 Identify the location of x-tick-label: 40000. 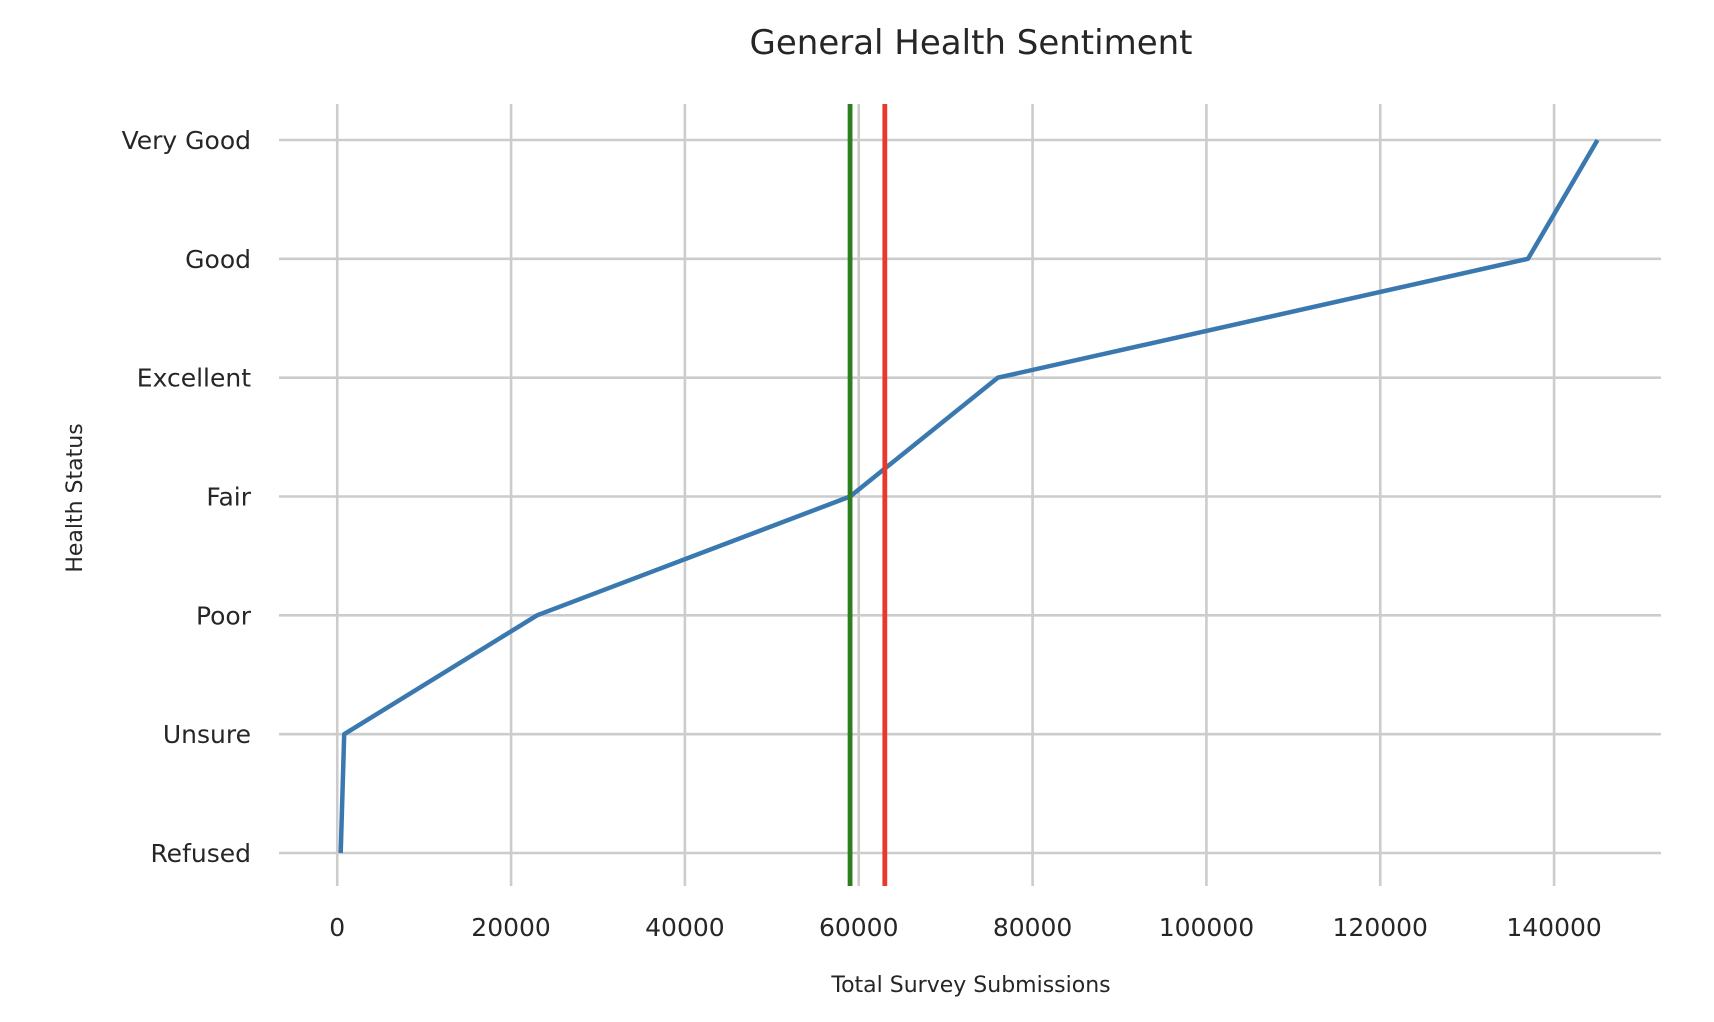
(685, 927).